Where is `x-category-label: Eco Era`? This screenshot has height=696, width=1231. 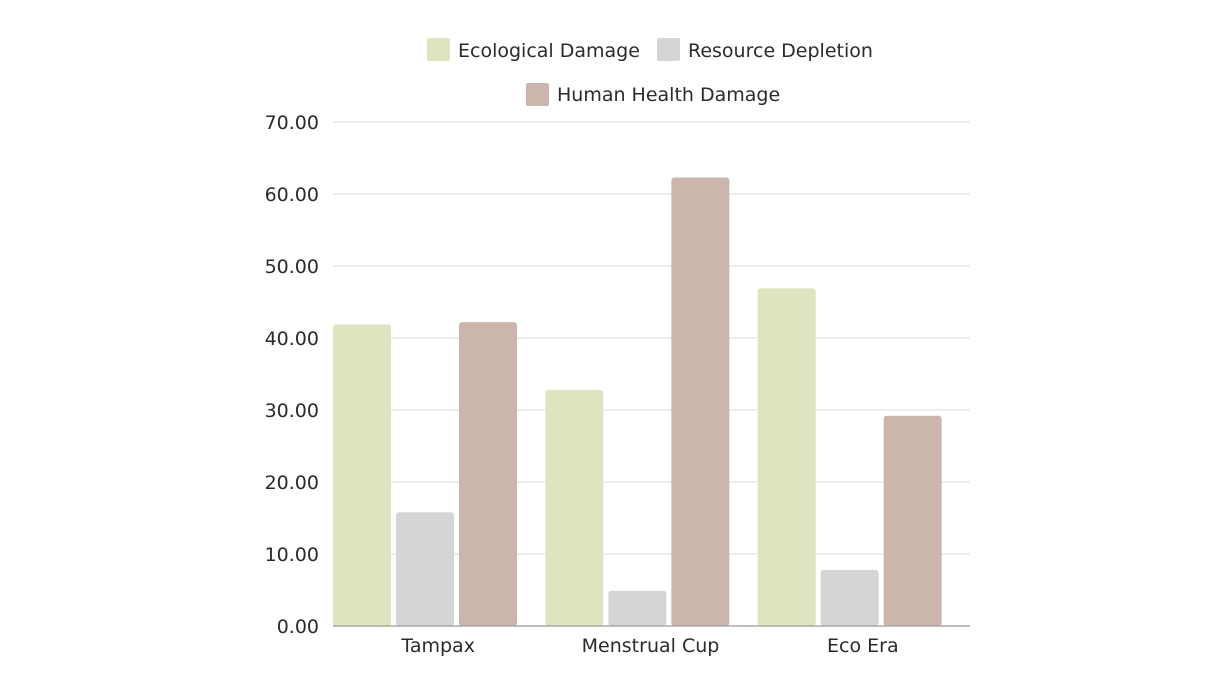 x-category-label: Eco Era is located at coordinates (863, 646).